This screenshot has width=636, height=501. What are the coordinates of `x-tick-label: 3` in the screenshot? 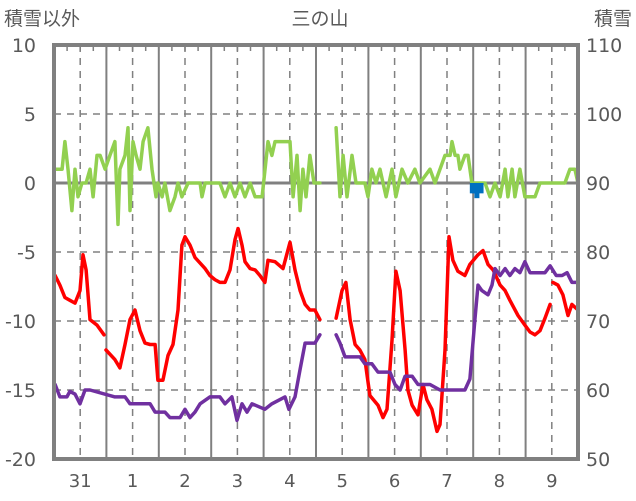 It's located at (237, 481).